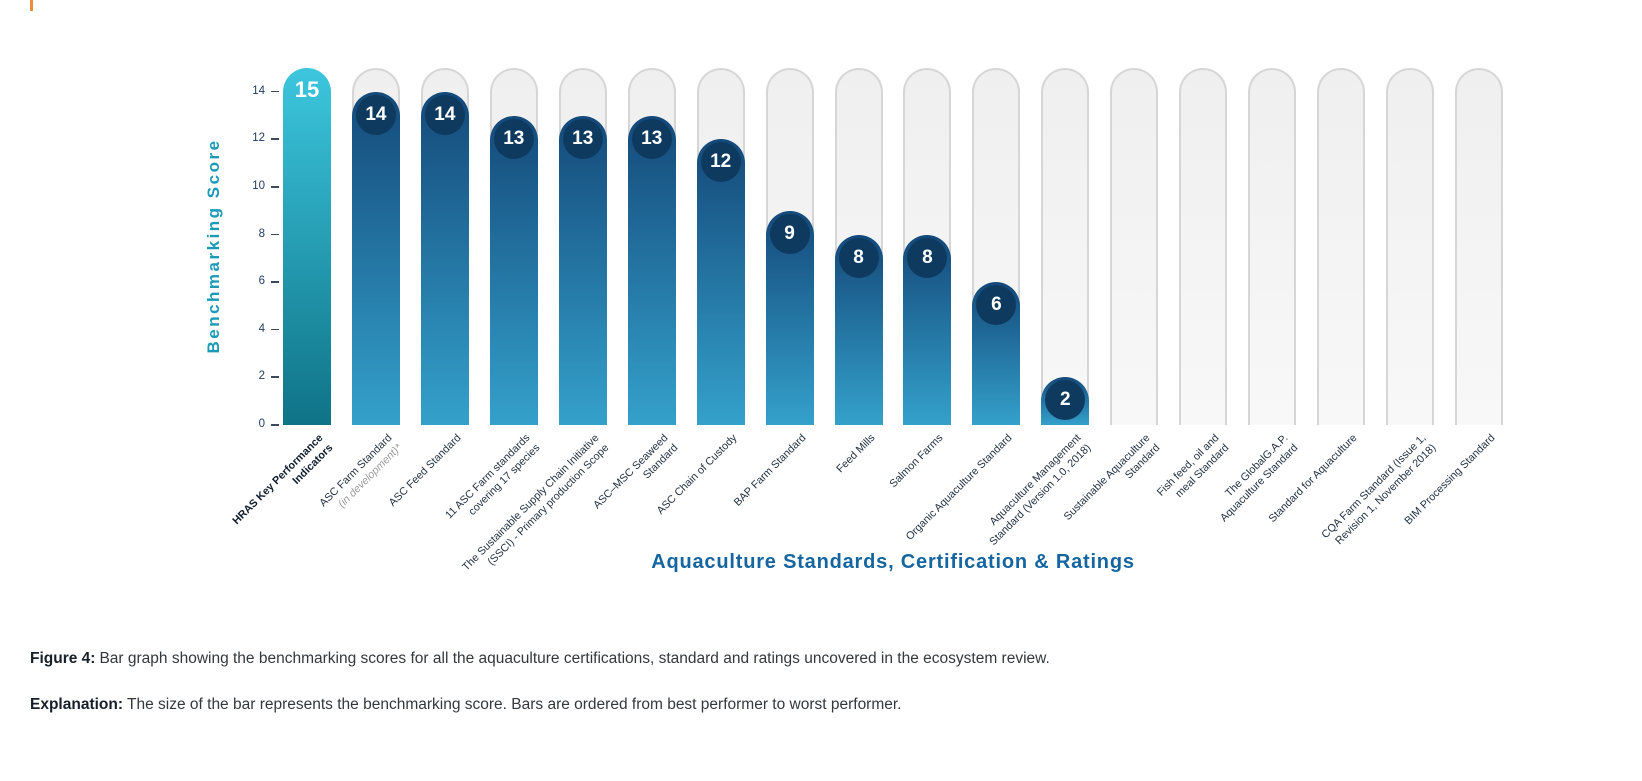 The width and height of the screenshot is (1642, 781). I want to click on bar-slot: 6, so click(996, 246).